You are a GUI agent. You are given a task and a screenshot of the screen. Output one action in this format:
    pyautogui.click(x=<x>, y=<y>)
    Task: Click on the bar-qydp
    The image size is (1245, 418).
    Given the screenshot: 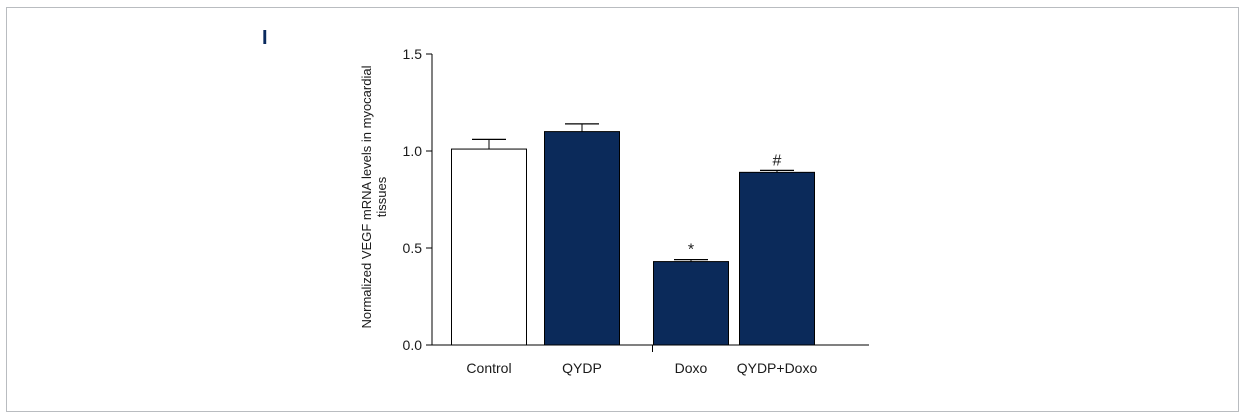 What is the action you would take?
    pyautogui.click(x=582, y=238)
    